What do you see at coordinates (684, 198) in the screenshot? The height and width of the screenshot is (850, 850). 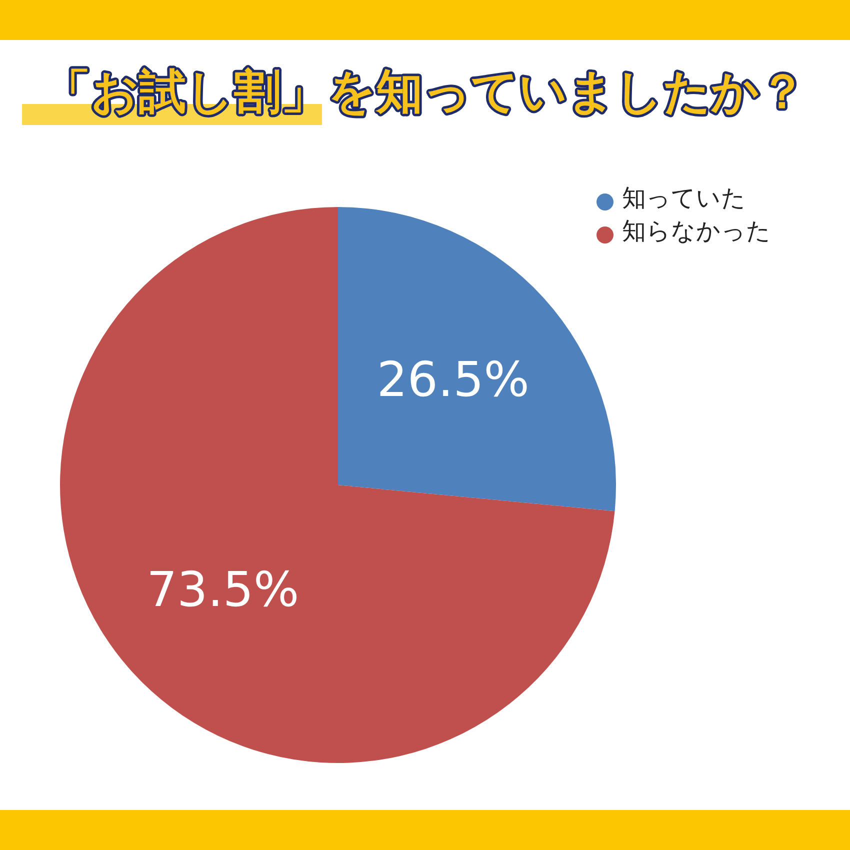 I see `legend-label: 知っていた` at bounding box center [684, 198].